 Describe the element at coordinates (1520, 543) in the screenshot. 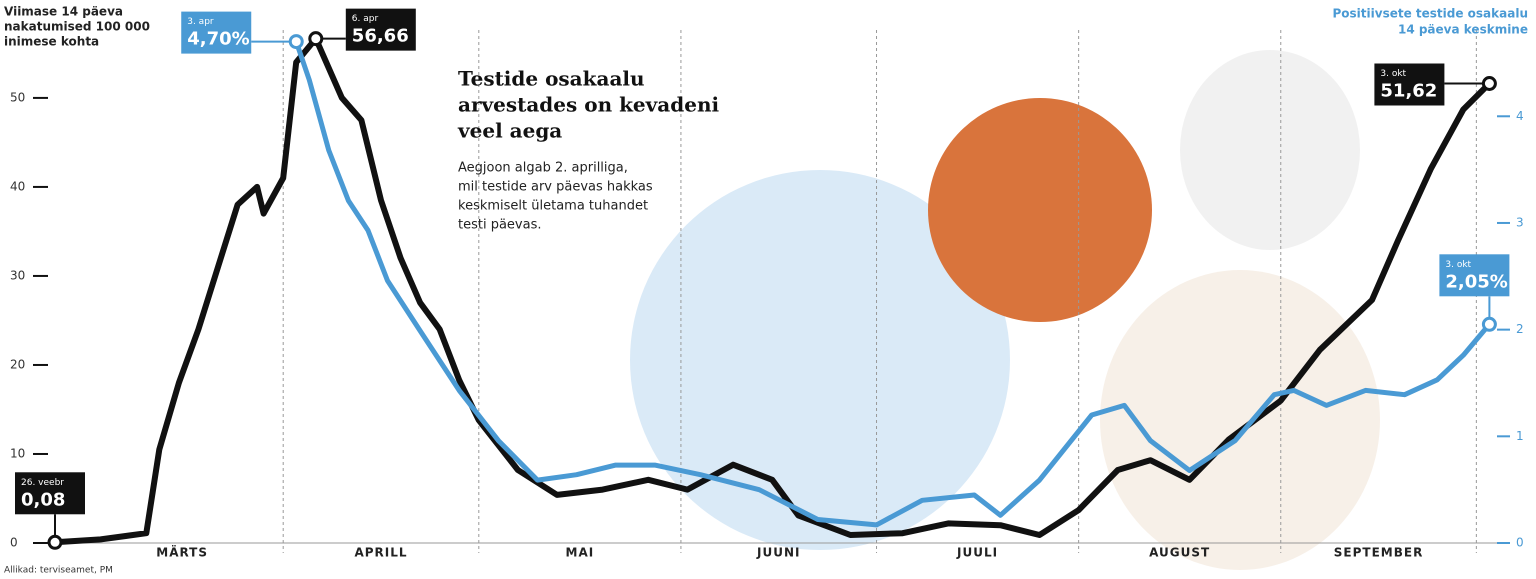

I see `y2-tick-label: 0` at that location.